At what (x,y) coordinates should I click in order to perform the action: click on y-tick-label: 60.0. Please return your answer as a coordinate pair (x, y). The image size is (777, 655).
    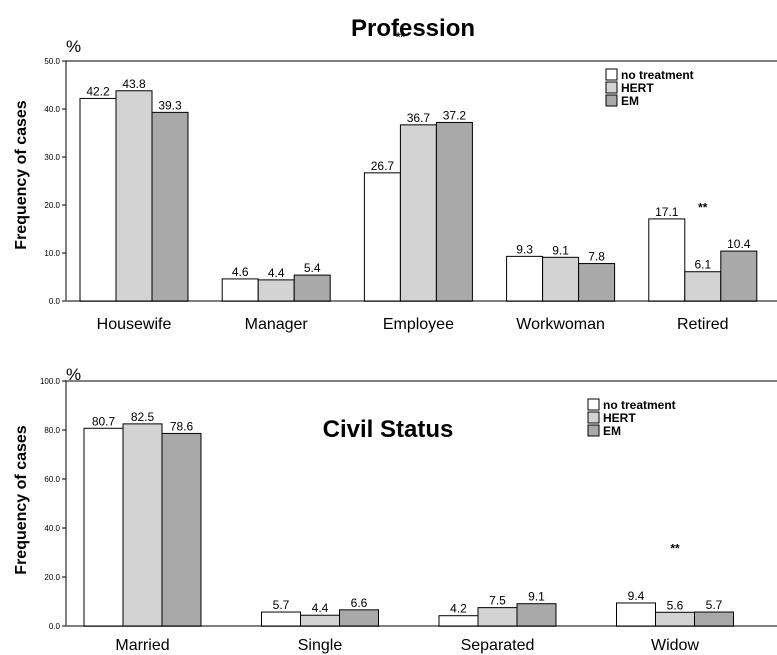
    Looking at the image, I should click on (52, 479).